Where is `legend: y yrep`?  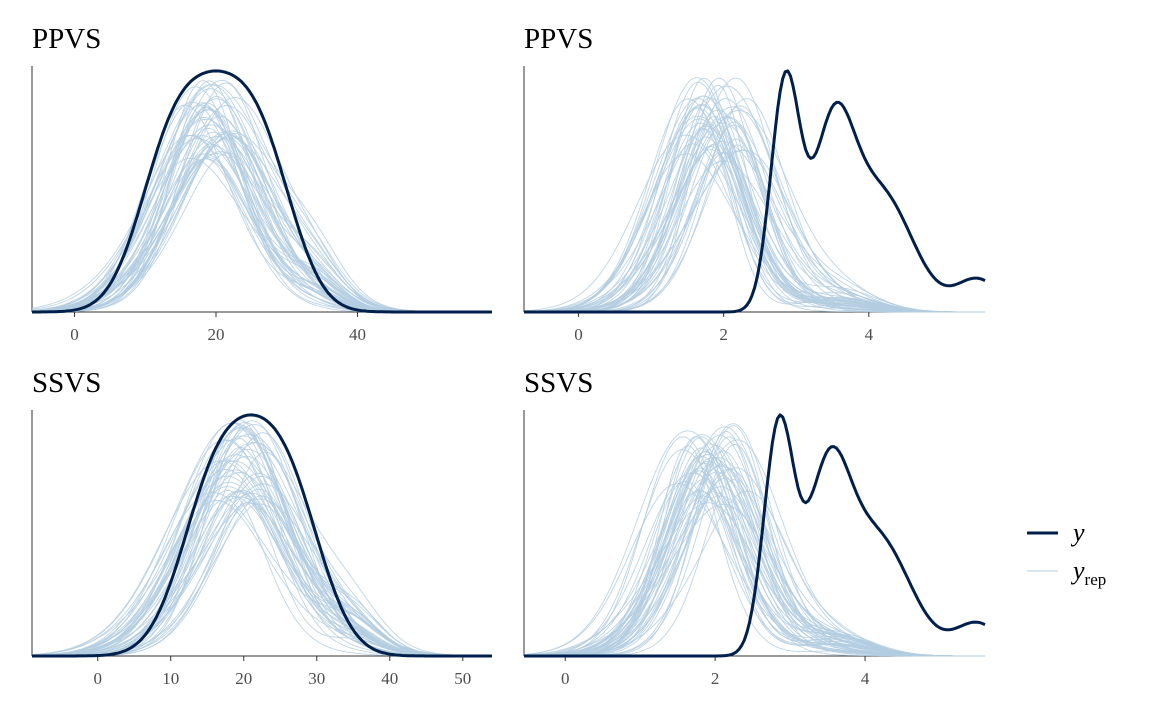
legend: y yrep is located at coordinates (1066, 553).